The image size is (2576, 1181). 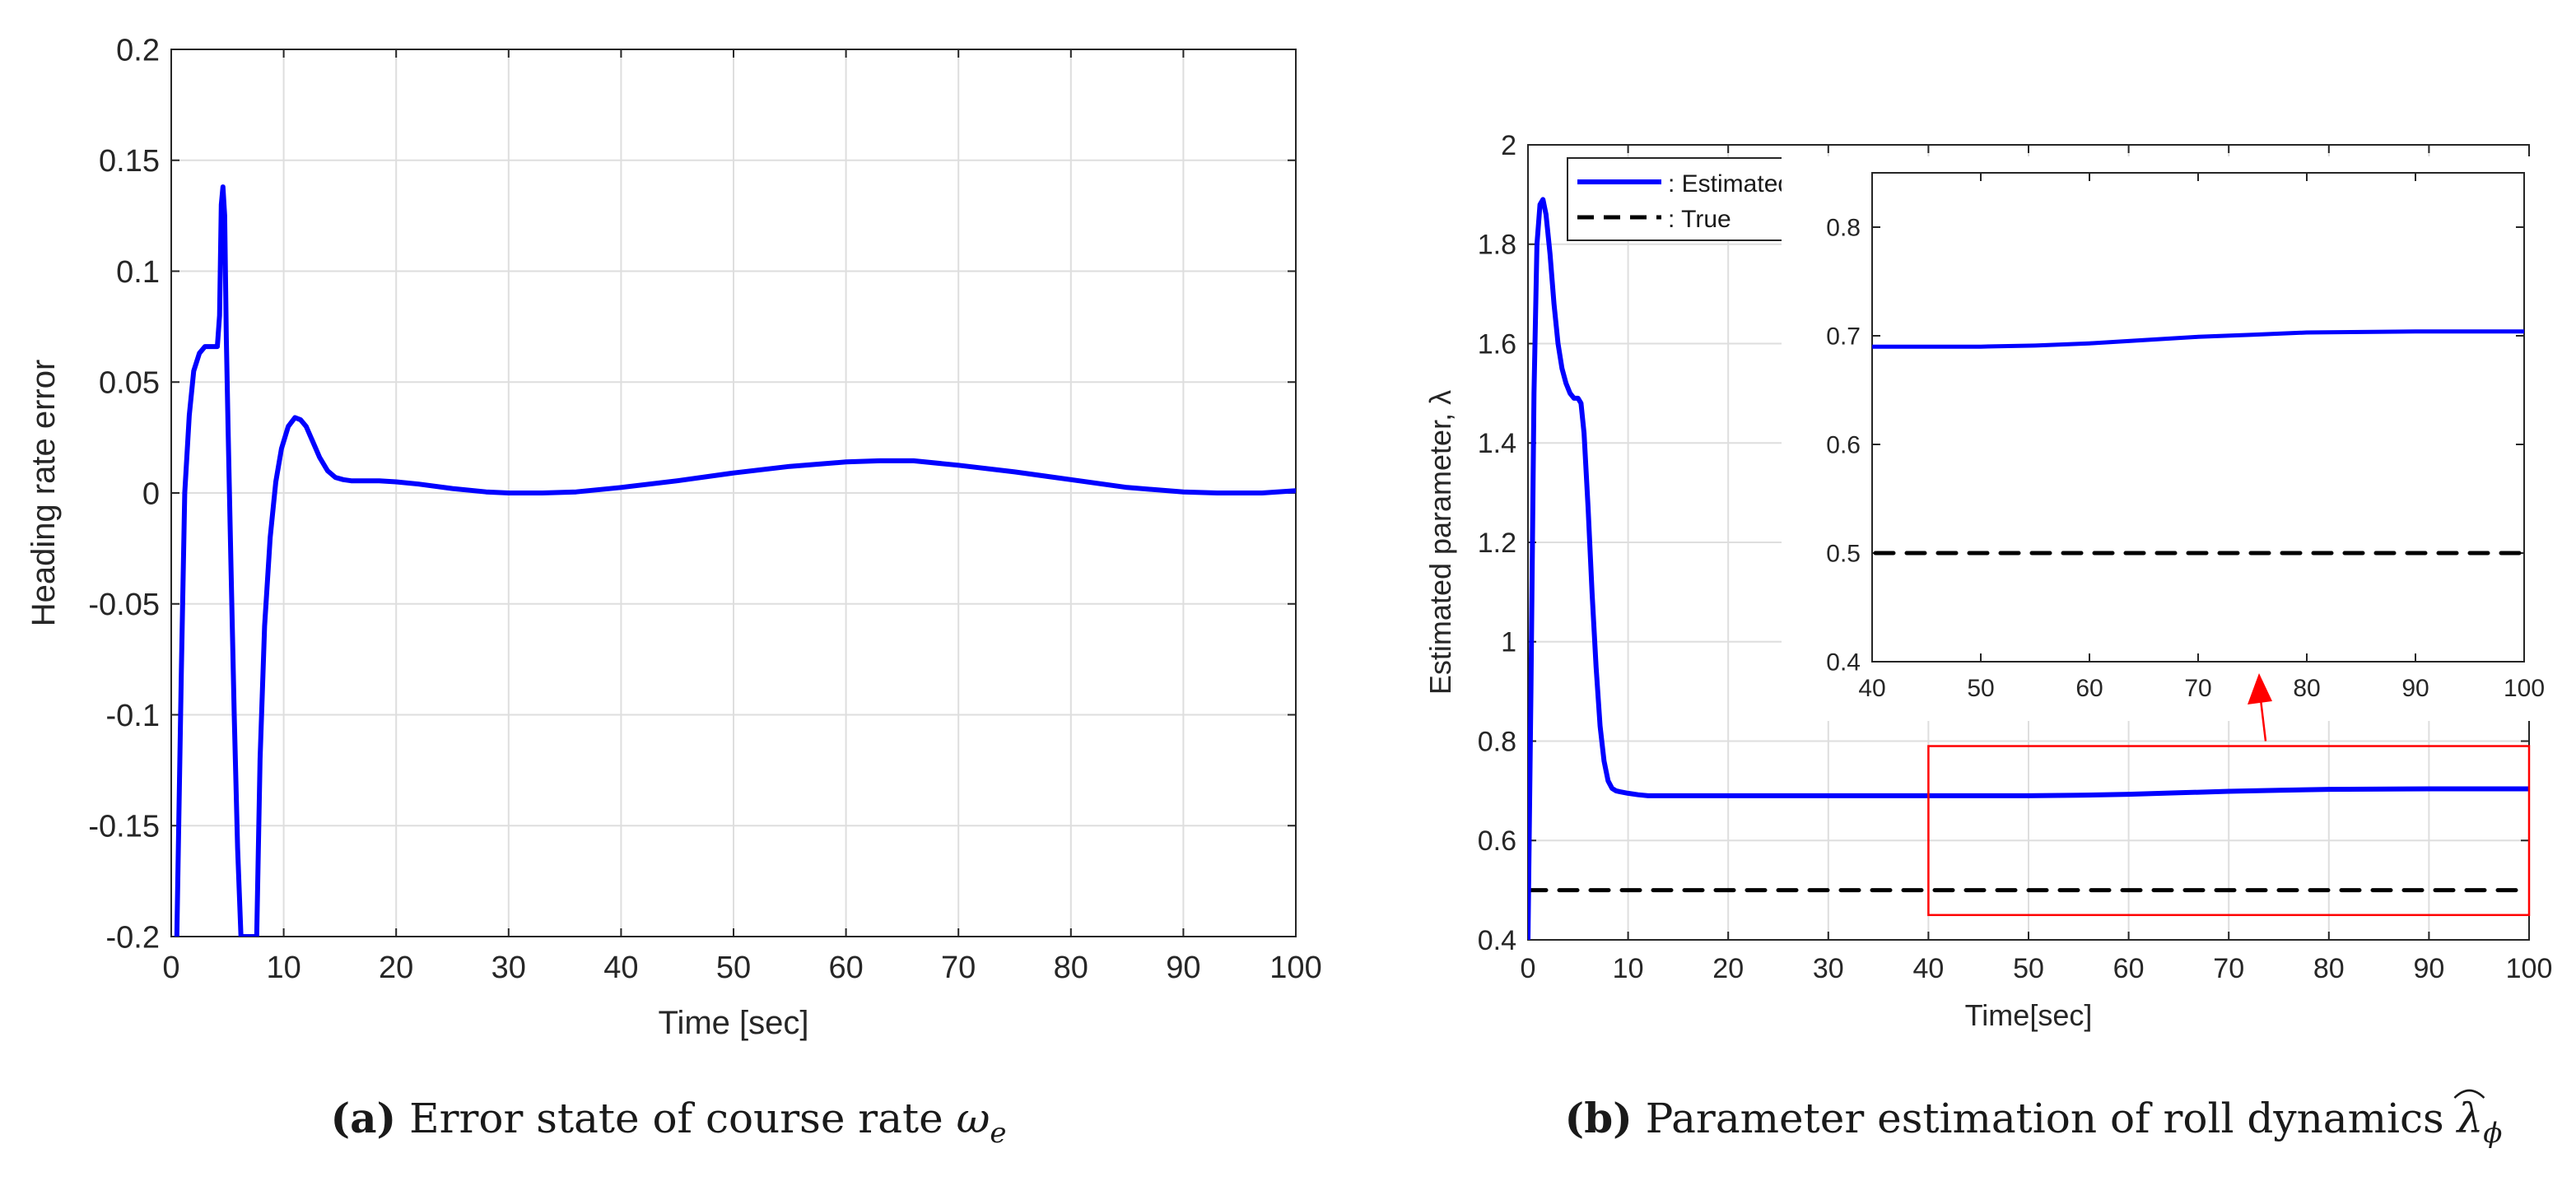 What do you see at coordinates (1700, 220) in the screenshot?
I see `panel-b-legend-true-label: : True` at bounding box center [1700, 220].